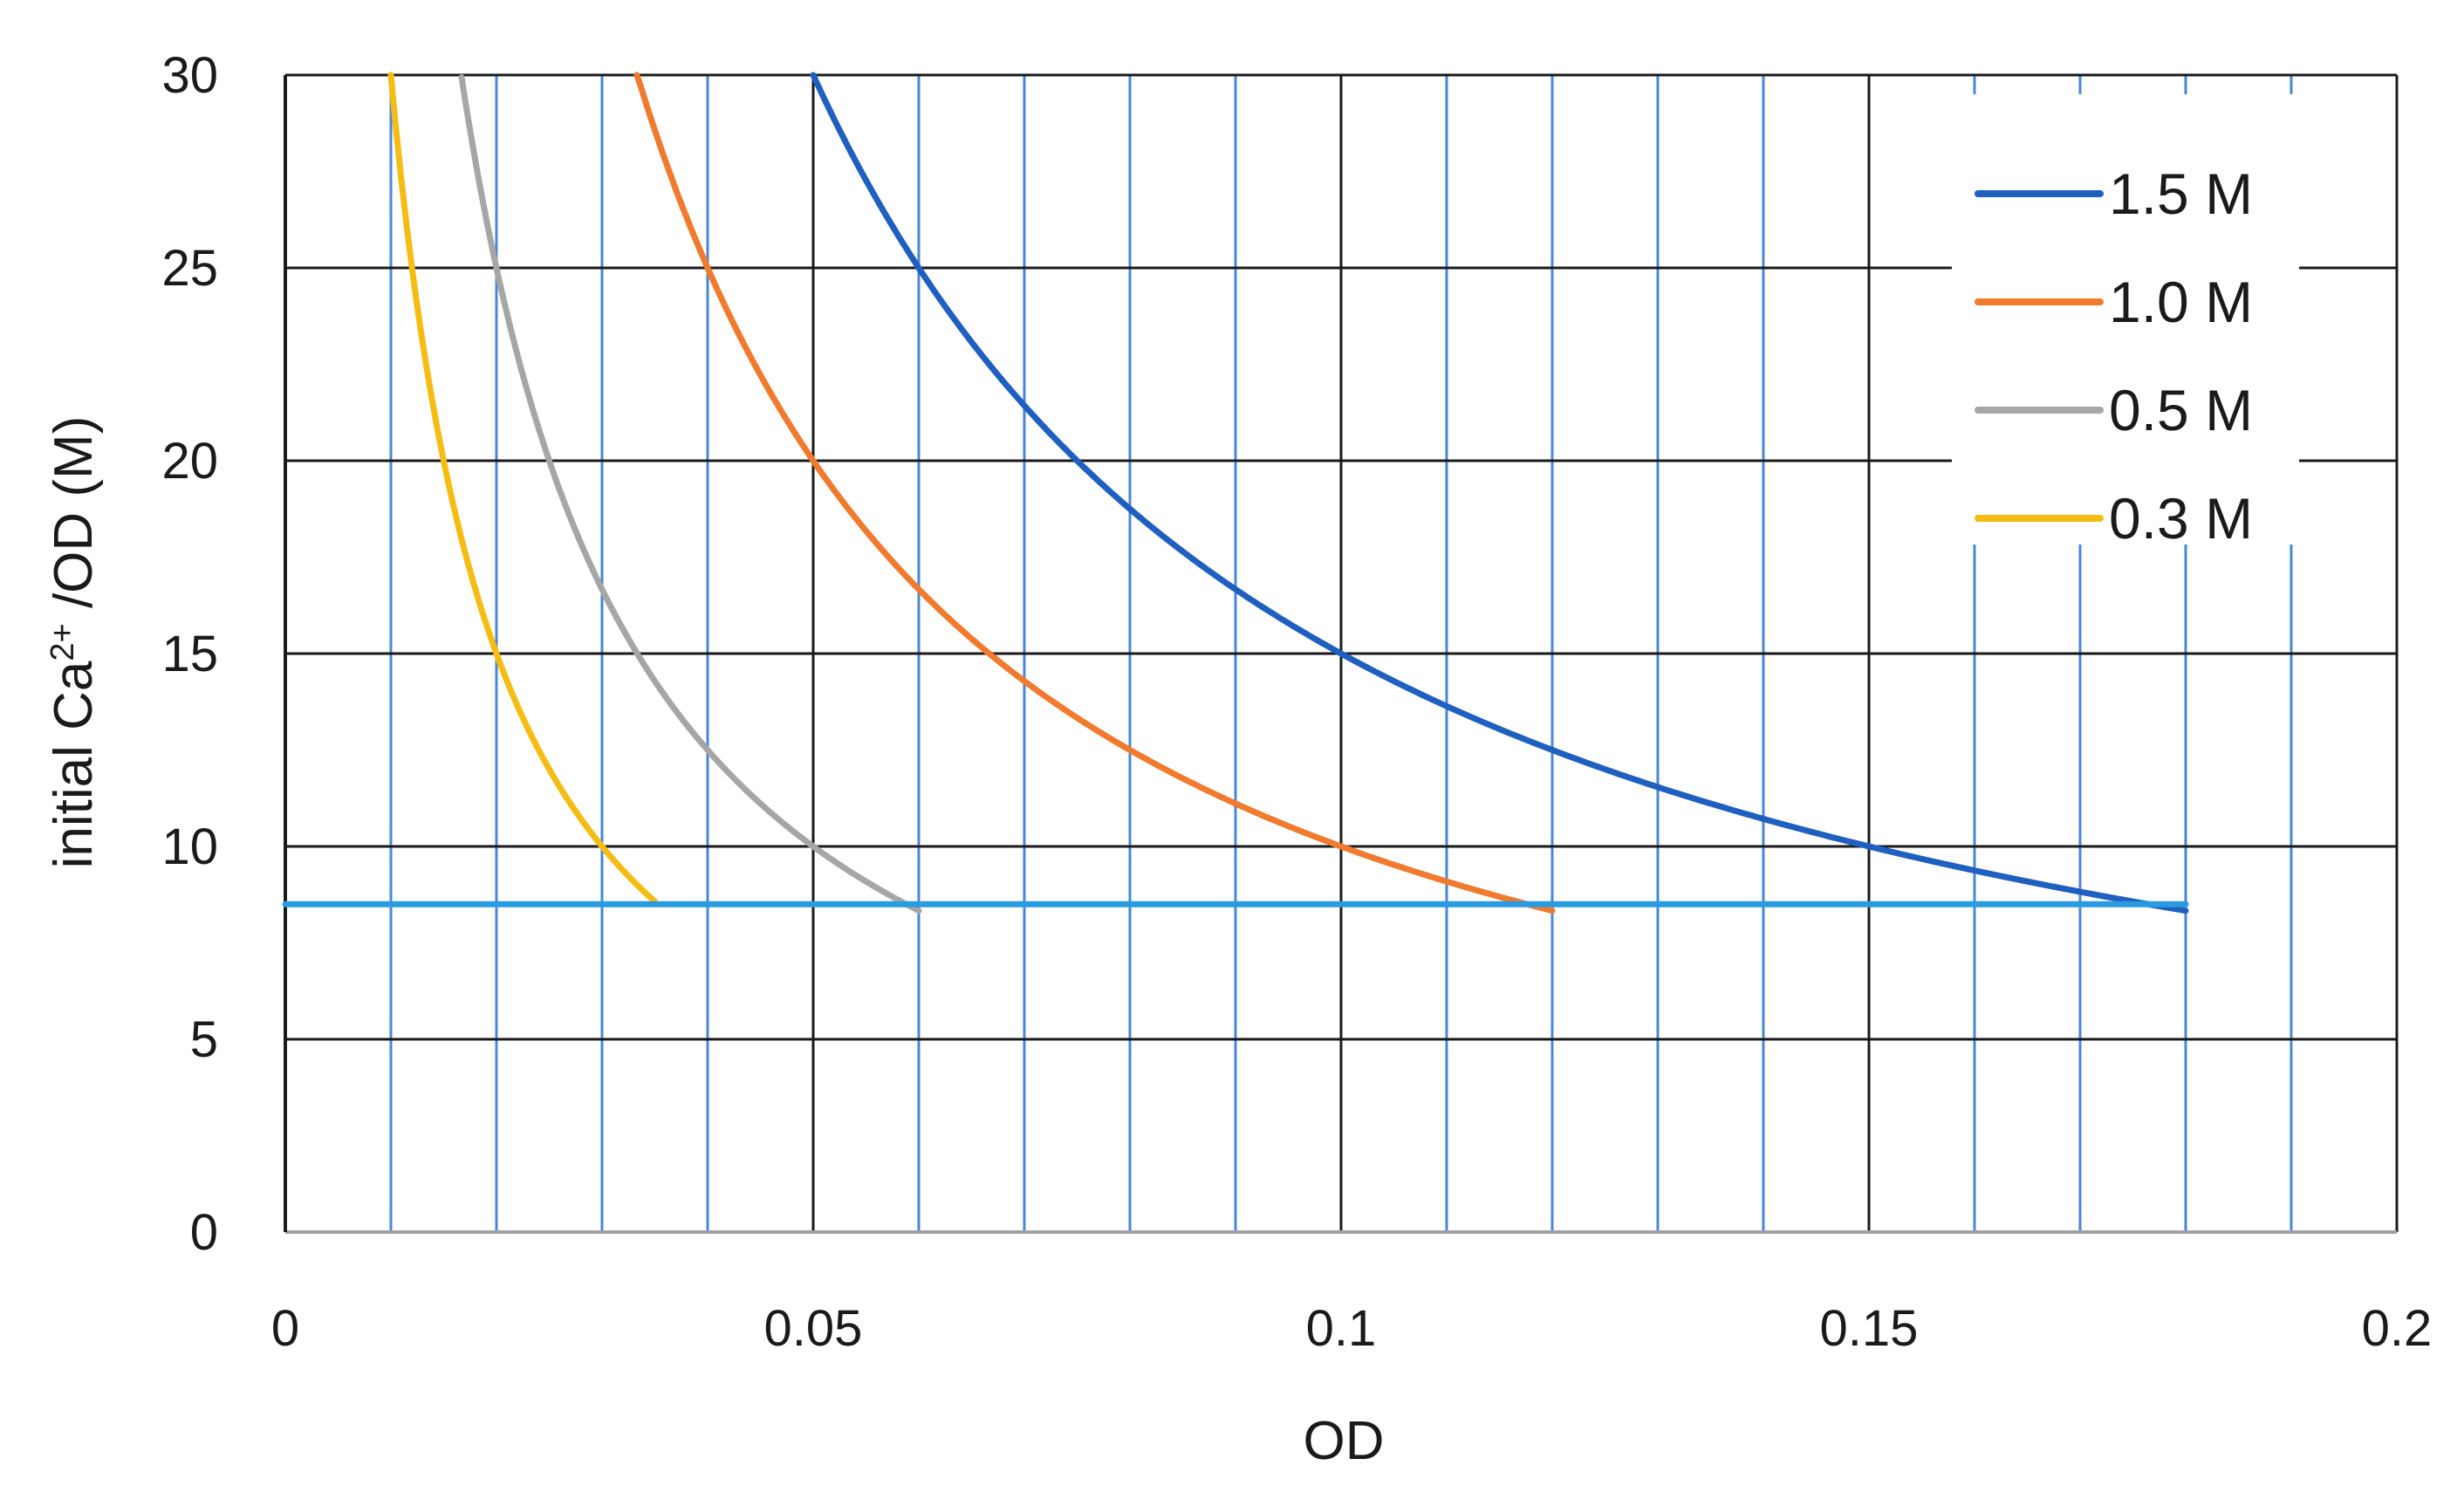  I want to click on y-axis-title: initial Ca2+ /OD (M), so click(74, 642).